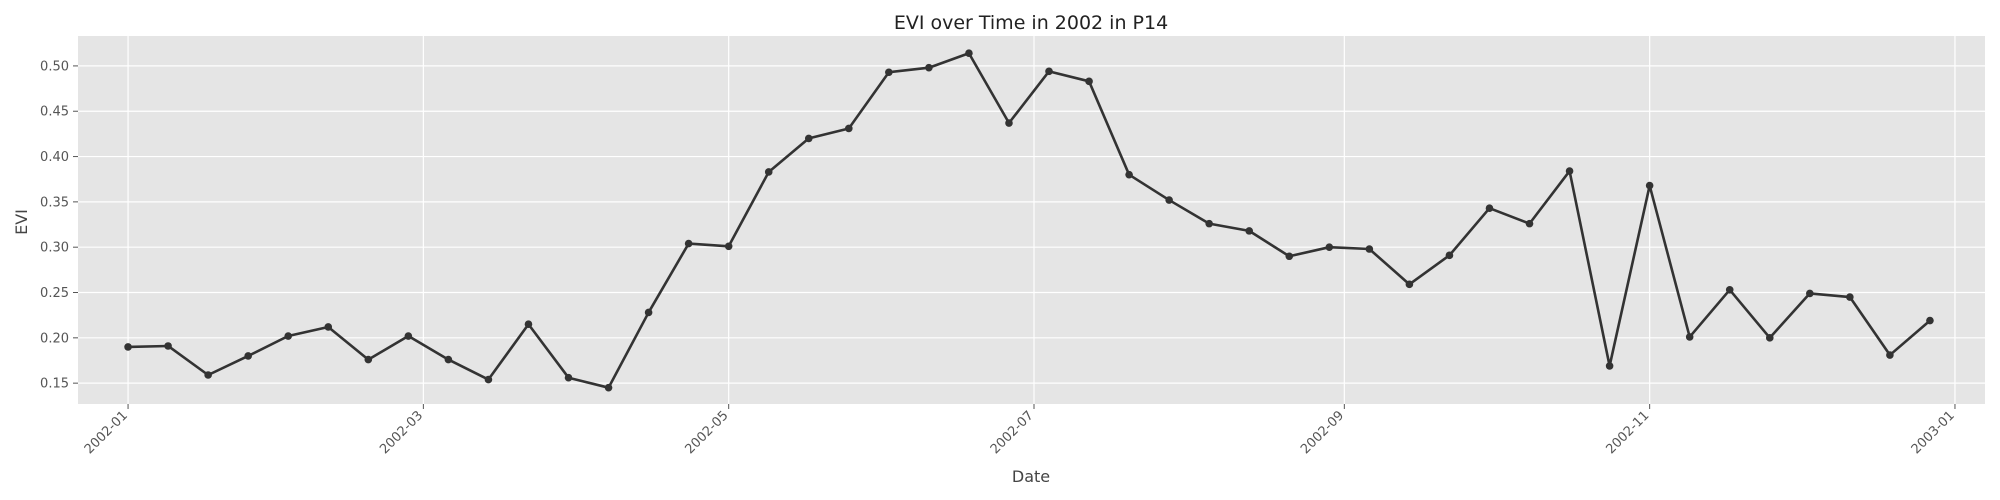 The height and width of the screenshot is (500, 2000). What do you see at coordinates (1322, 432) in the screenshot?
I see `x-tick-label: 2002-09` at bounding box center [1322, 432].